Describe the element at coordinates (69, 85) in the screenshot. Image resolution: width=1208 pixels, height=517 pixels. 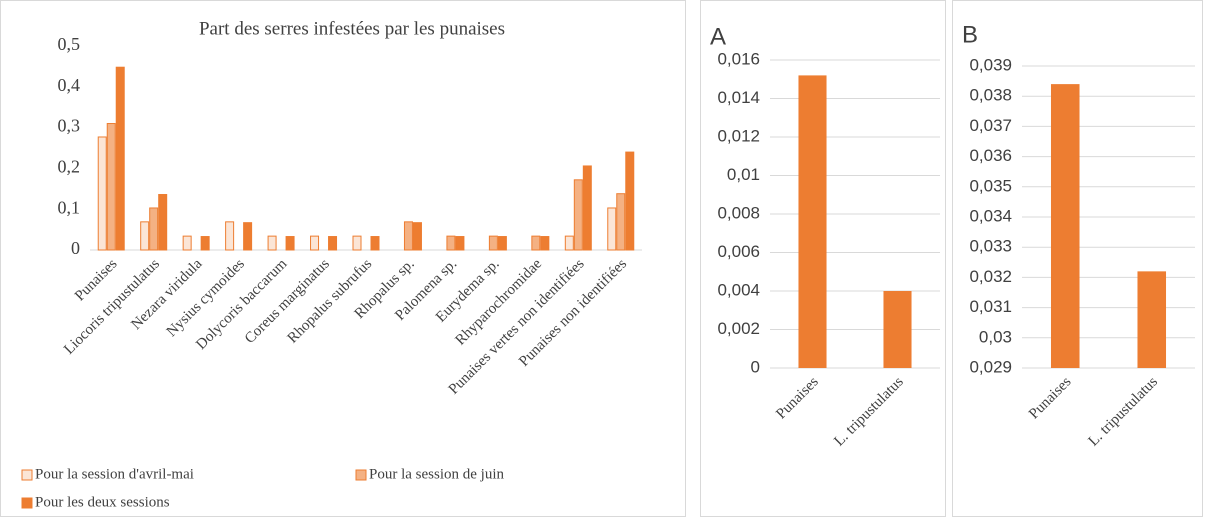
I see `y-tick-label: 0,4` at that location.